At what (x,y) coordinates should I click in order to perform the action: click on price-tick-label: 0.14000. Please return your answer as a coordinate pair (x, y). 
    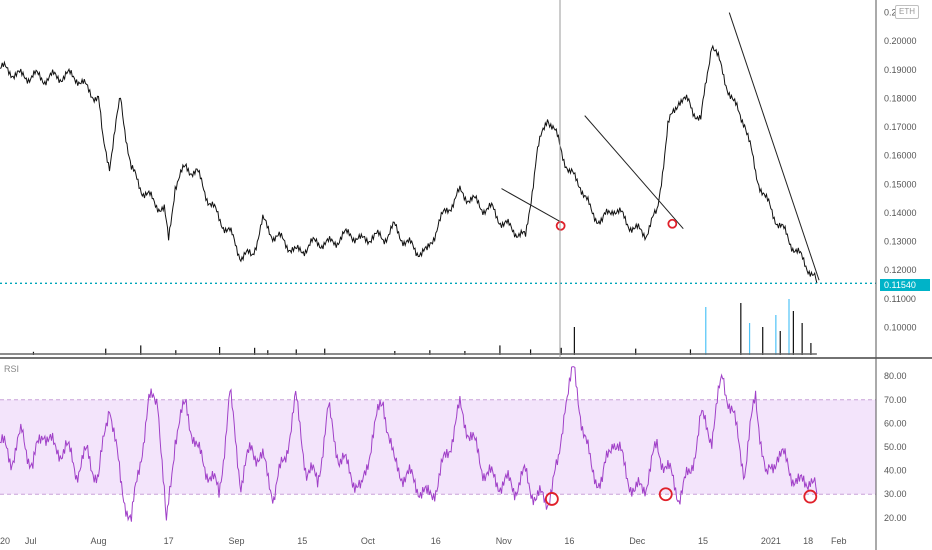
    Looking at the image, I should click on (900, 213).